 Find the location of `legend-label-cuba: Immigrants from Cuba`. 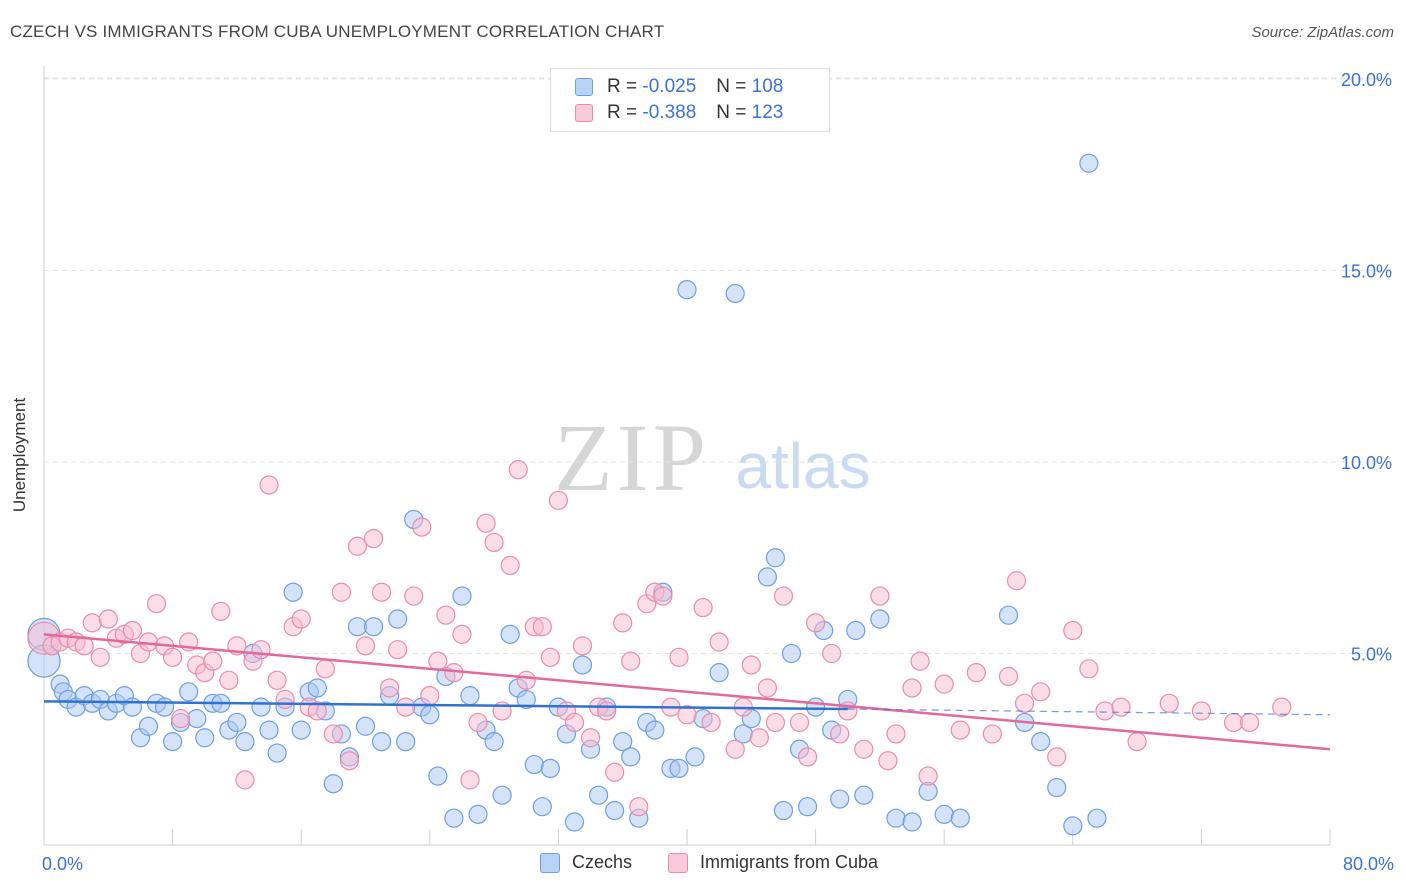

legend-label-cuba: Immigrants from Cuba is located at coordinates (789, 862).